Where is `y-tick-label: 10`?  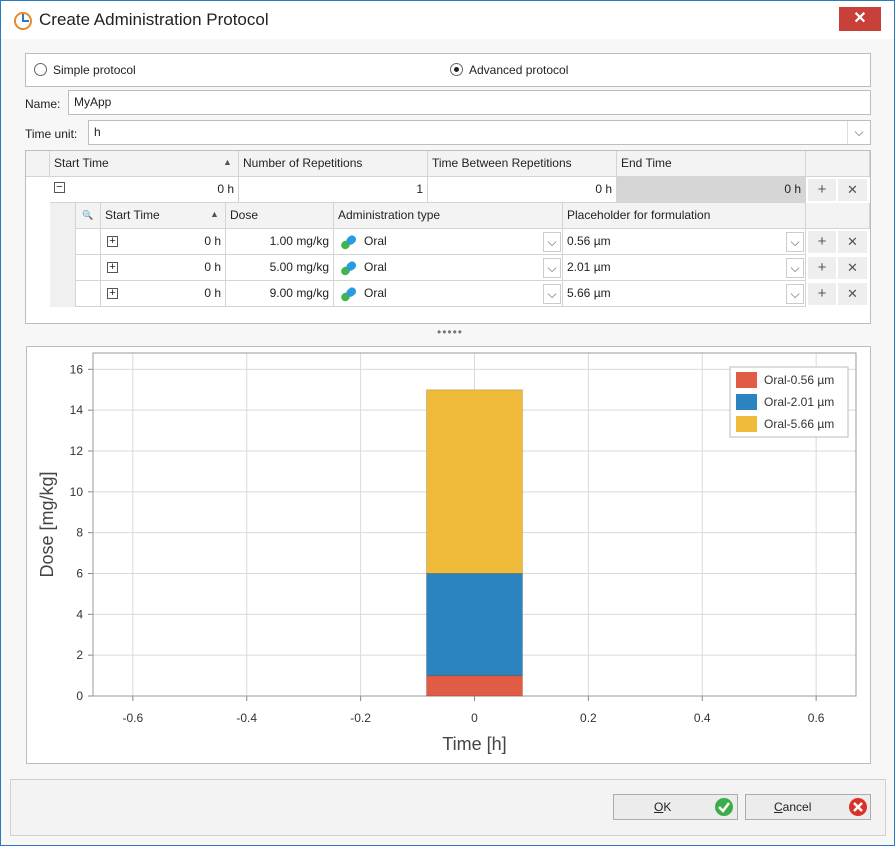
y-tick-label: 10 is located at coordinates (77, 492).